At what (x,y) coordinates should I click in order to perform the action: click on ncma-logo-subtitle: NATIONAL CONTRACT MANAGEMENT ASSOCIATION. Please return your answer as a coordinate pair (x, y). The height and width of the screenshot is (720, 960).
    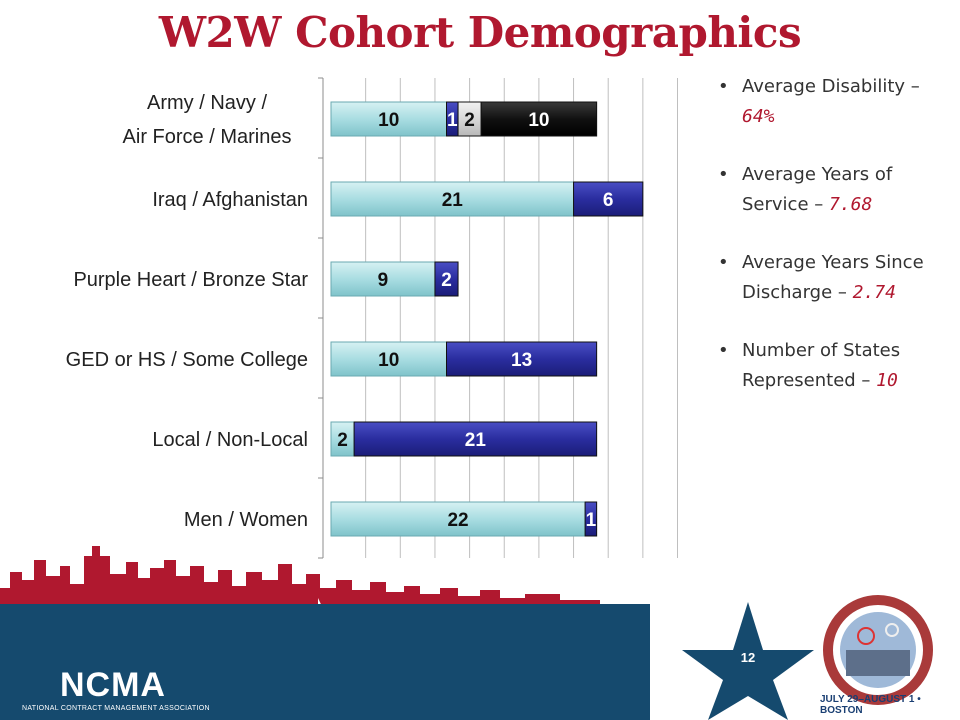
    Looking at the image, I should click on (116, 708).